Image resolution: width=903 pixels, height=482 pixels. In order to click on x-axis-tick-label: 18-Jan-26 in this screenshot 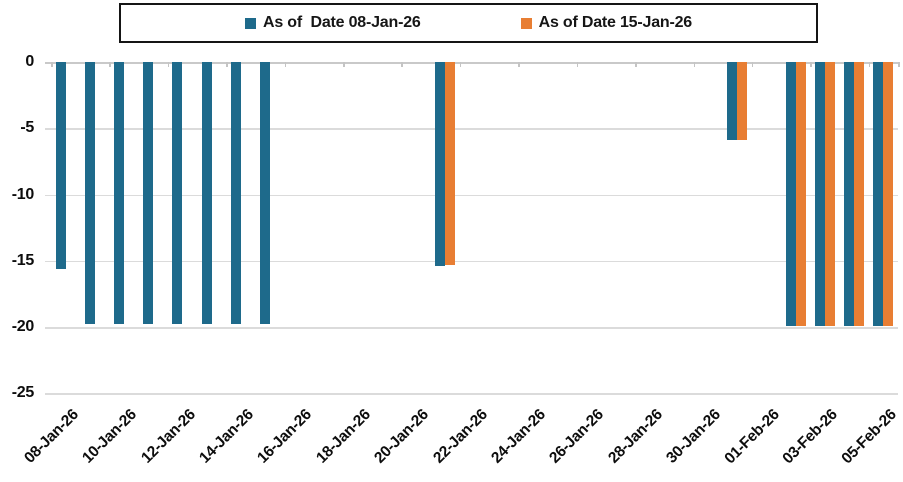, I will do `click(343, 436)`.